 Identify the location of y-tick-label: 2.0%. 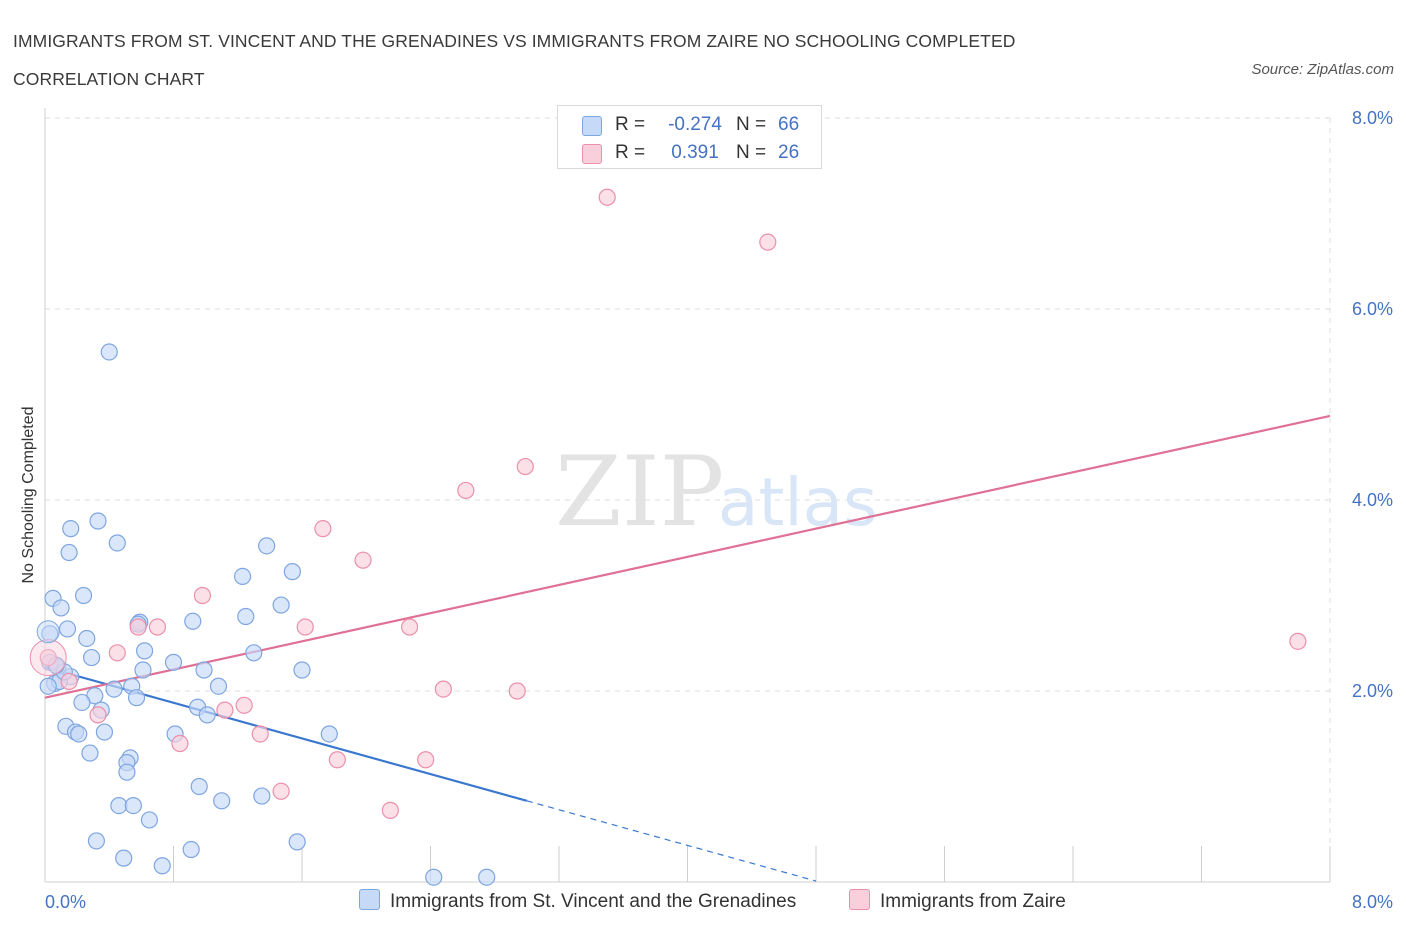
(1372, 691).